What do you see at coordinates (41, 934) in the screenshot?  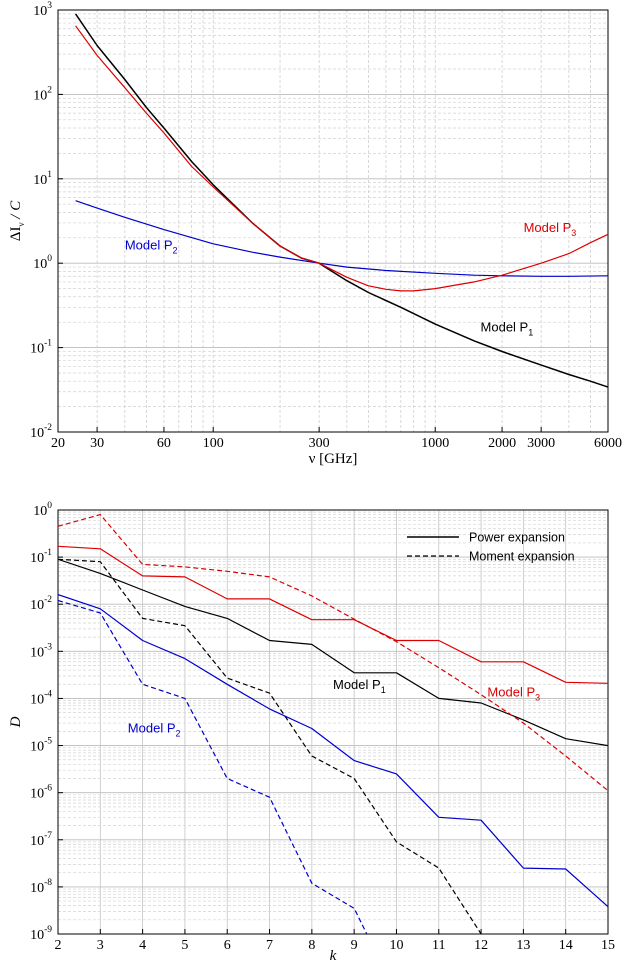 I see `y-tick-label: 10⁻⁹` at bounding box center [41, 934].